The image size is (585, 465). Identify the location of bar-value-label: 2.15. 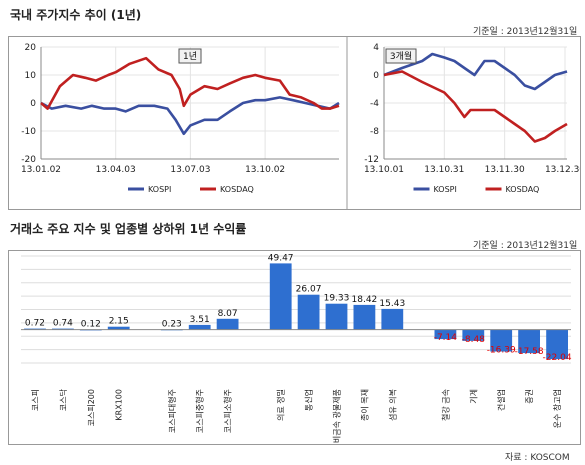
(119, 322).